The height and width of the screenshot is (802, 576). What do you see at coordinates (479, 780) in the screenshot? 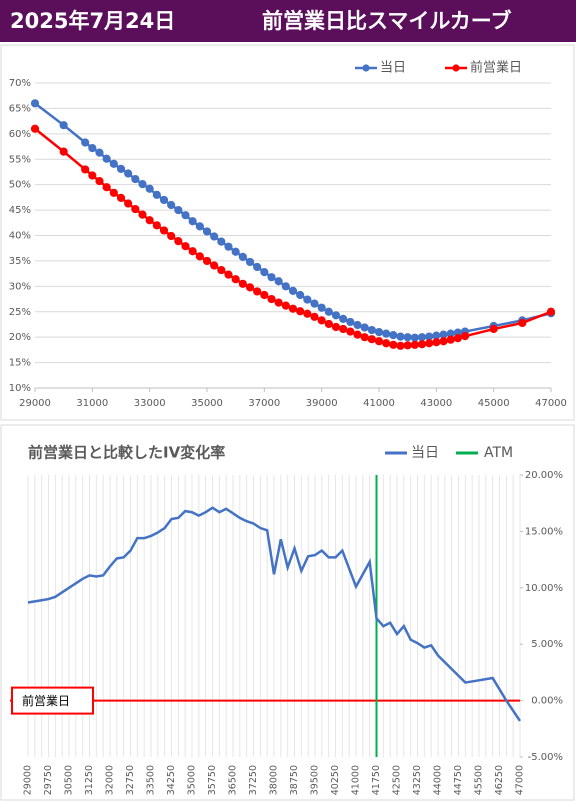
I see `x-tick-label: 45500` at bounding box center [479, 780].